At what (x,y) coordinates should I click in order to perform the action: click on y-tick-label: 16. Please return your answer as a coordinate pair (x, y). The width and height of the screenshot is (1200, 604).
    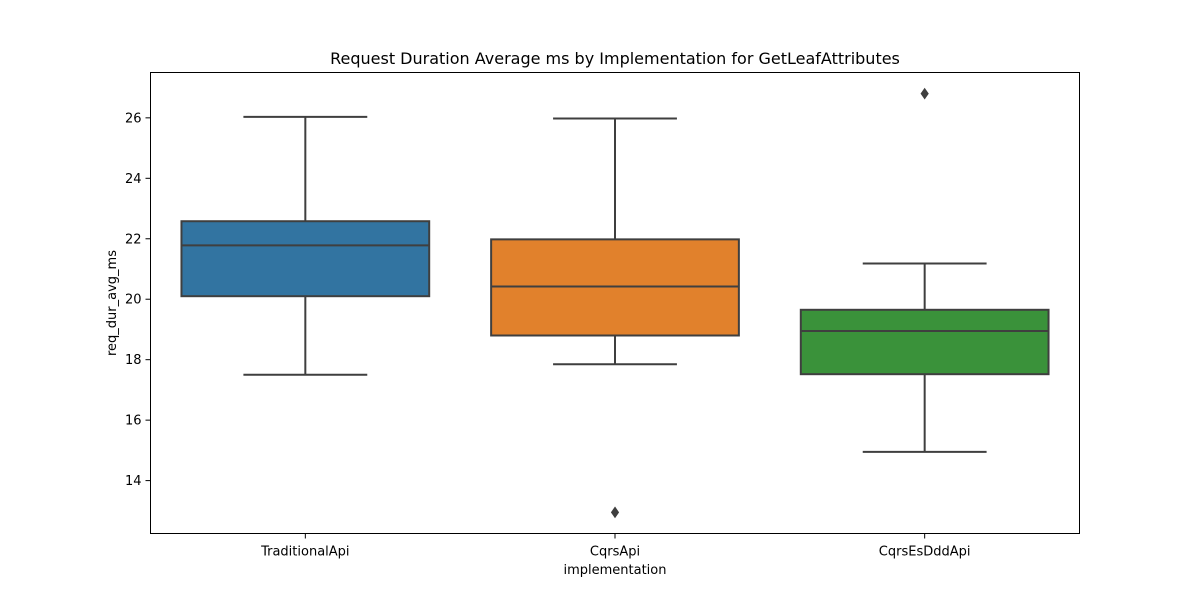
    Looking at the image, I should click on (133, 421).